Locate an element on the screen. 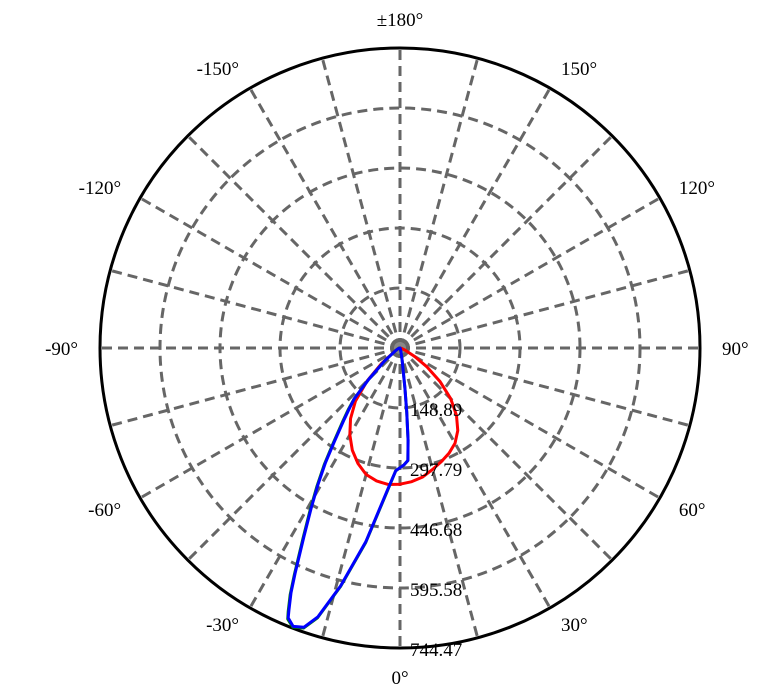  angle-tick-label: 60° is located at coordinates (692, 510).